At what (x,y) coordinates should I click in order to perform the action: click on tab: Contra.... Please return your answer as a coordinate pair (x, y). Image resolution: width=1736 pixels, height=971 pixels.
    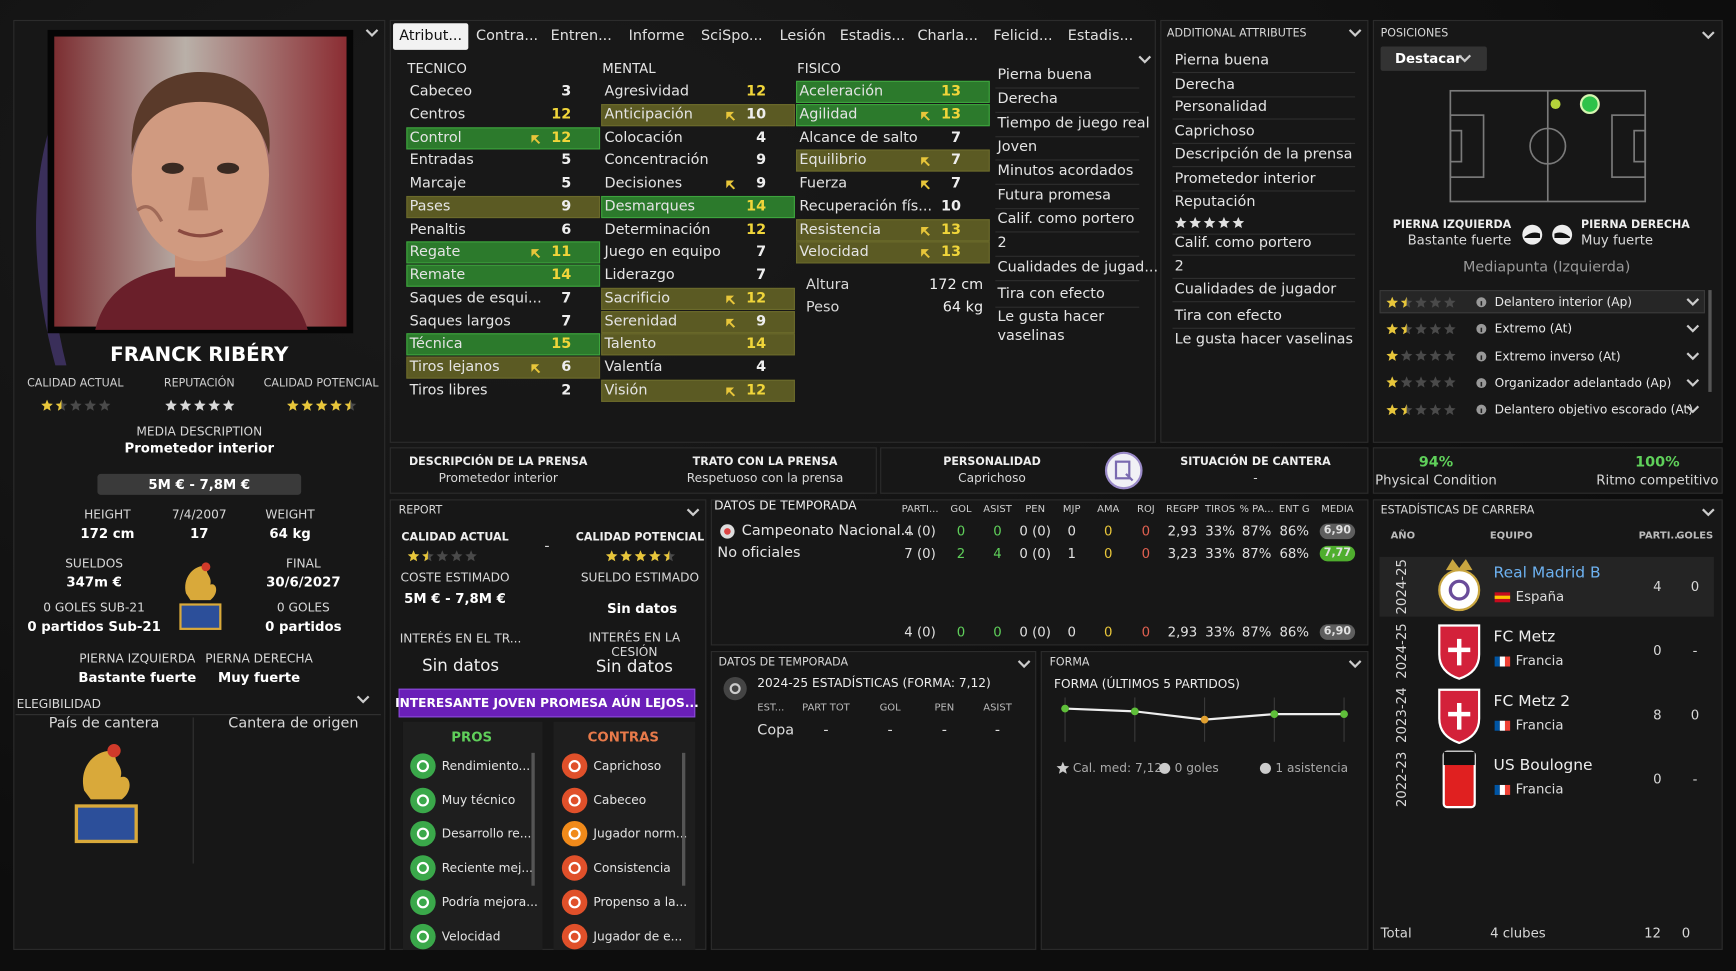
    Looking at the image, I should click on (507, 36).